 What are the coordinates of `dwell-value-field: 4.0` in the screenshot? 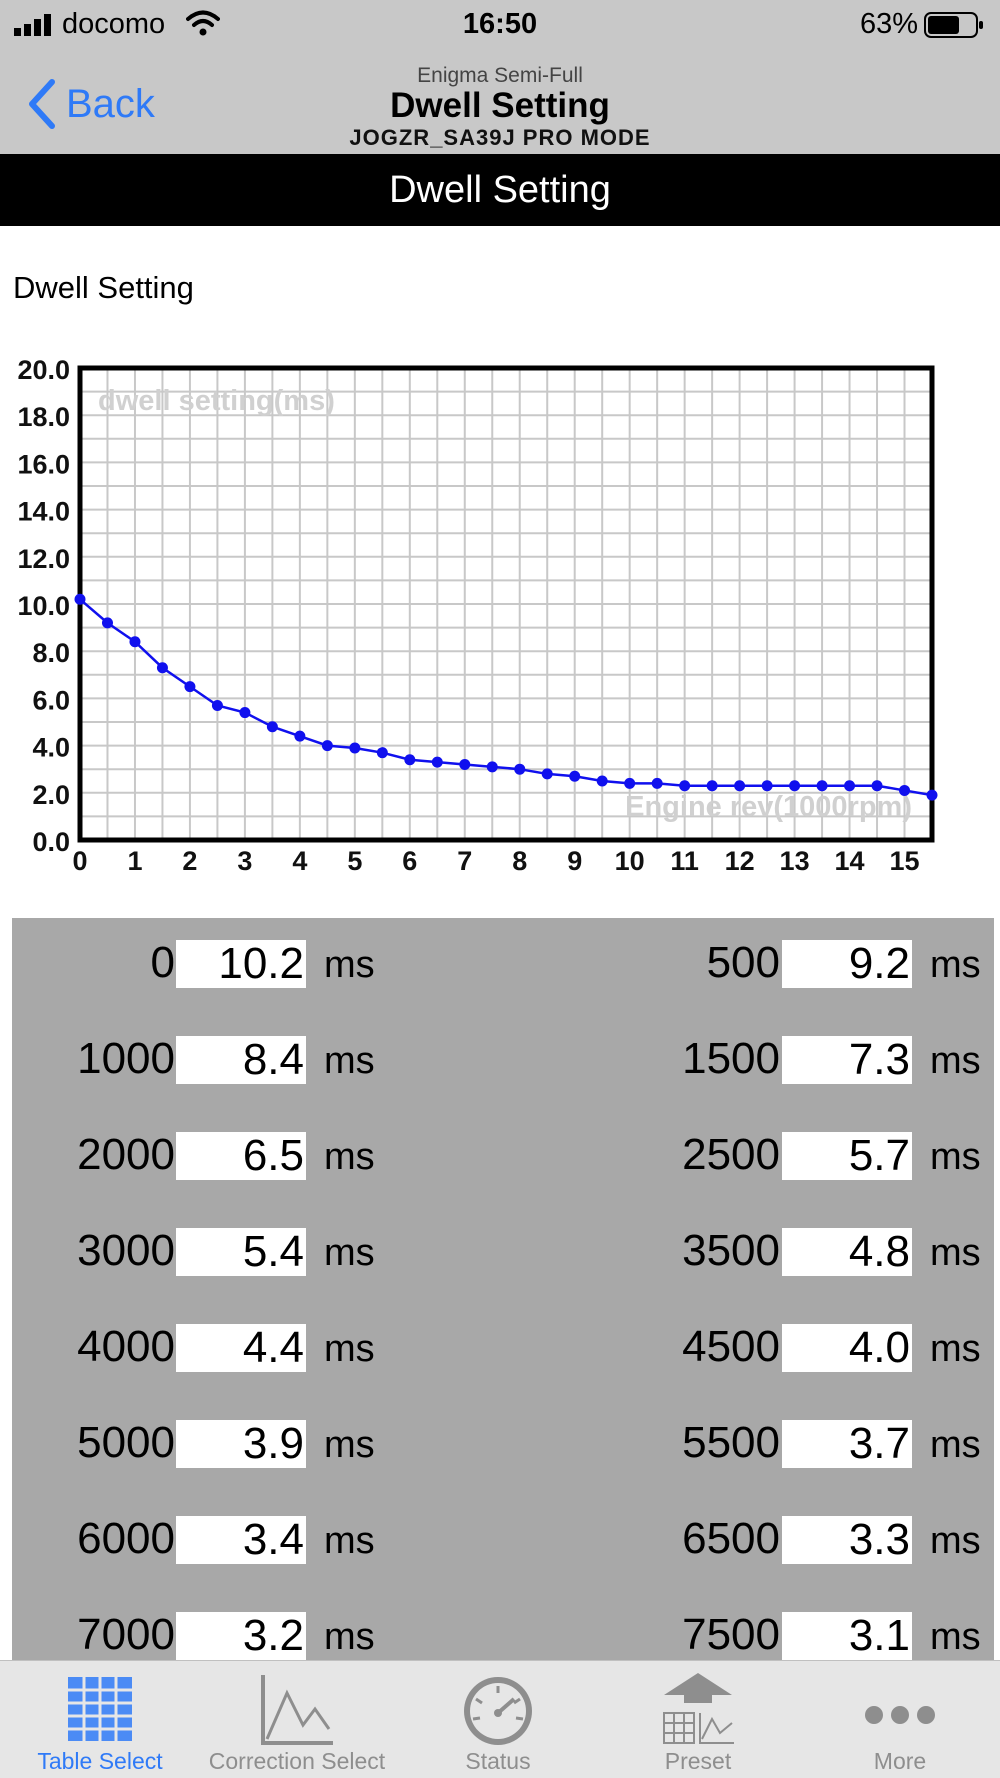 It's located at (847, 1348).